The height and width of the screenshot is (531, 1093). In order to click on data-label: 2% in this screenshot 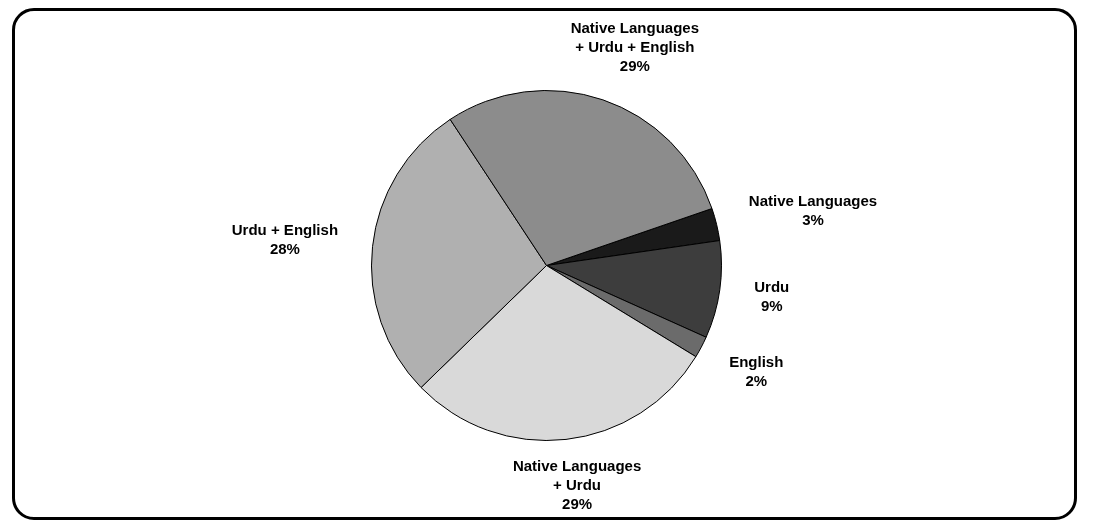, I will do `click(756, 381)`.